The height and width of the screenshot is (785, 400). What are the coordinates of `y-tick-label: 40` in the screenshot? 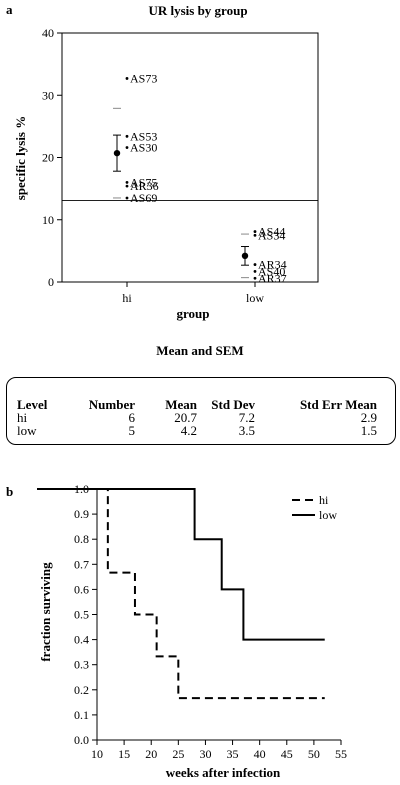 It's located at (48, 33).